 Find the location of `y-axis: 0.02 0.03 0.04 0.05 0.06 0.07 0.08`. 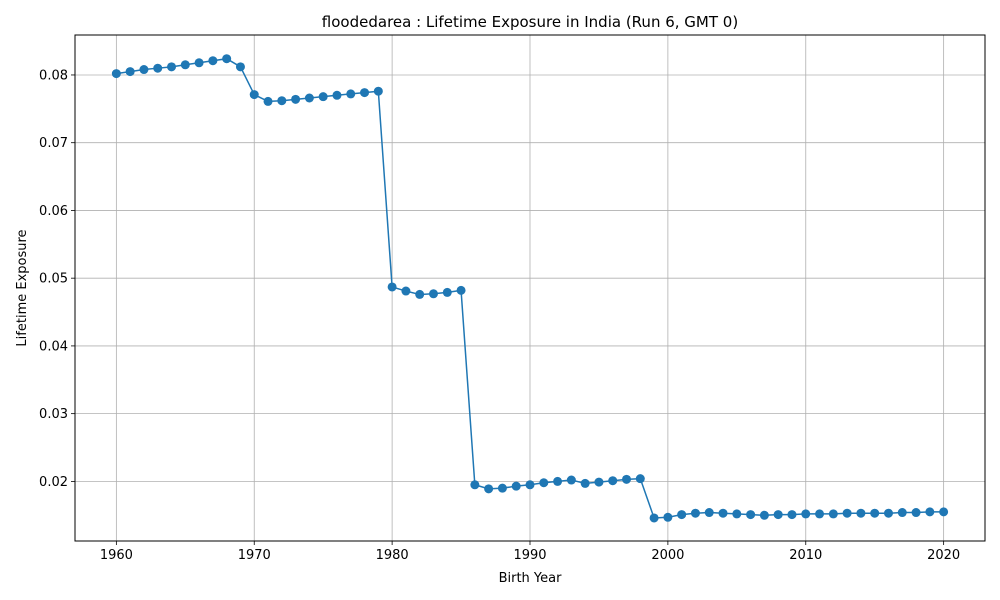

y-axis: 0.02 0.03 0.04 0.05 0.06 0.07 0.08 is located at coordinates (57, 279).